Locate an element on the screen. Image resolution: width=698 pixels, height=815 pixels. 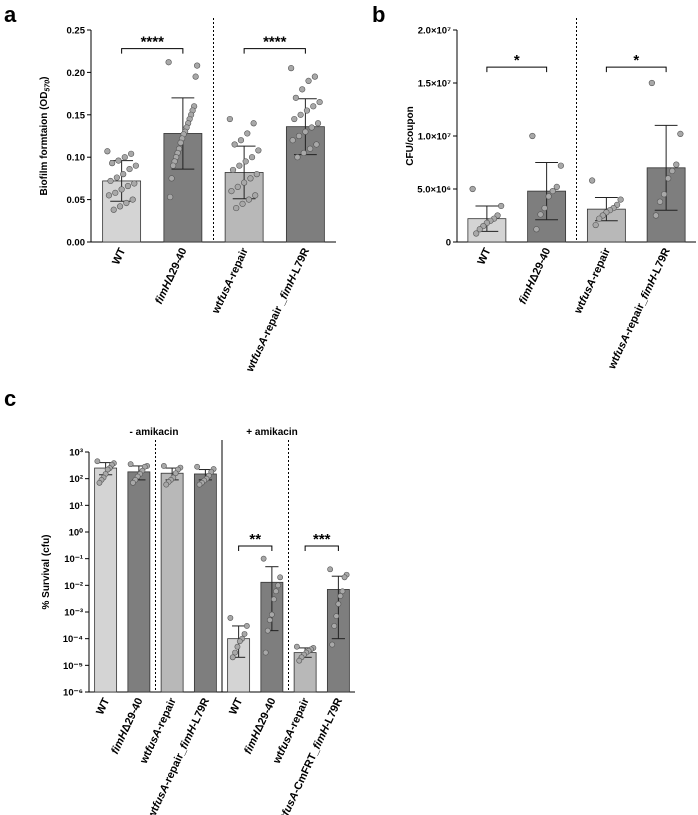
group-label-minus-amikacin: - amikacin is located at coordinates (154, 432).